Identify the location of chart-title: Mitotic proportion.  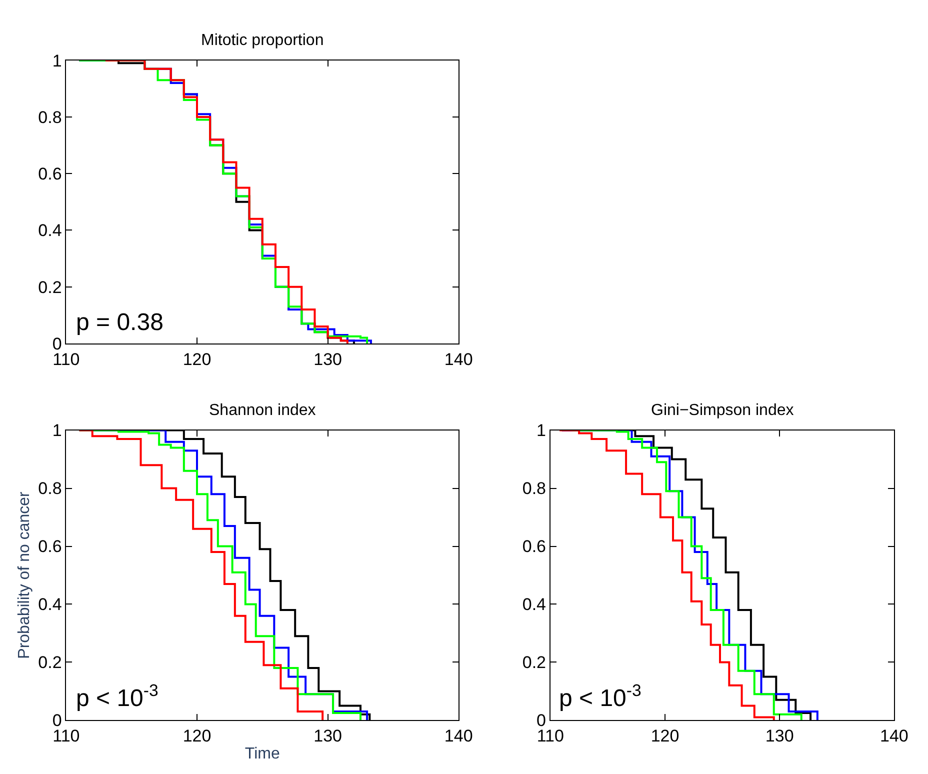
(262, 40).